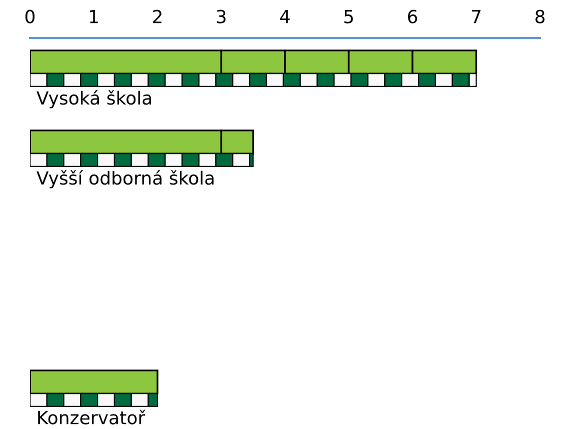 This screenshot has width=568, height=429. What do you see at coordinates (157, 17) in the screenshot?
I see `x-tick-label: 2` at bounding box center [157, 17].